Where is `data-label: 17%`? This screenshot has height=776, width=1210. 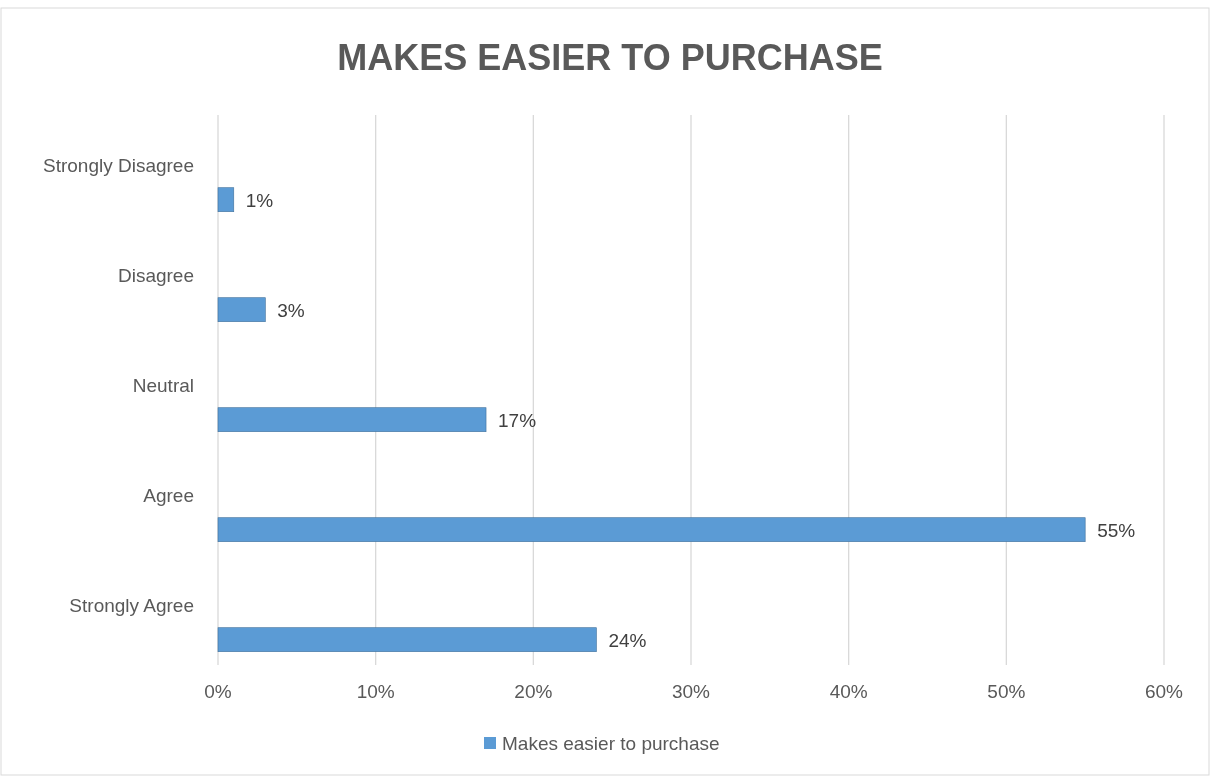 data-label: 17% is located at coordinates (517, 420).